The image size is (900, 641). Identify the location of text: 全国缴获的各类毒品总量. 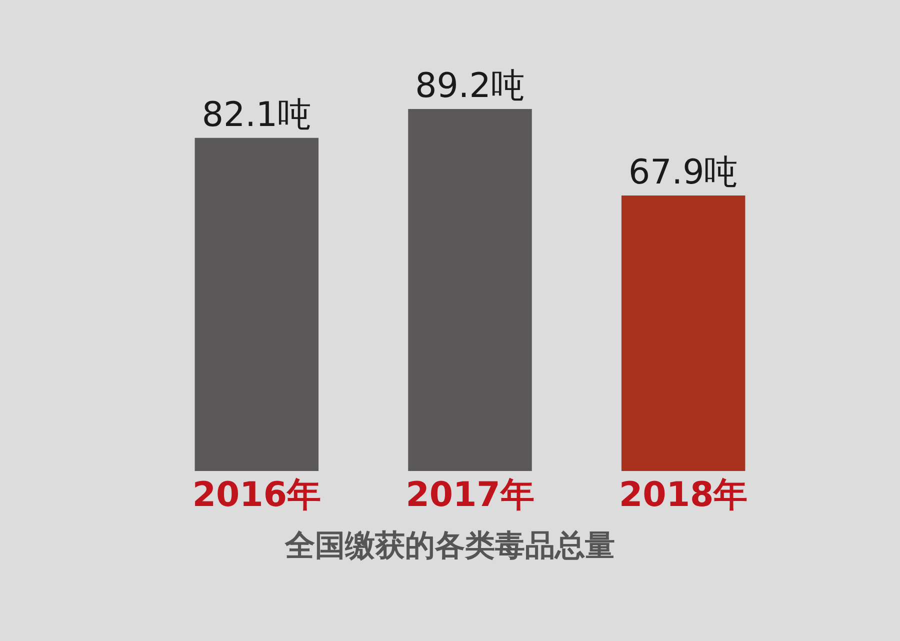
(449, 546).